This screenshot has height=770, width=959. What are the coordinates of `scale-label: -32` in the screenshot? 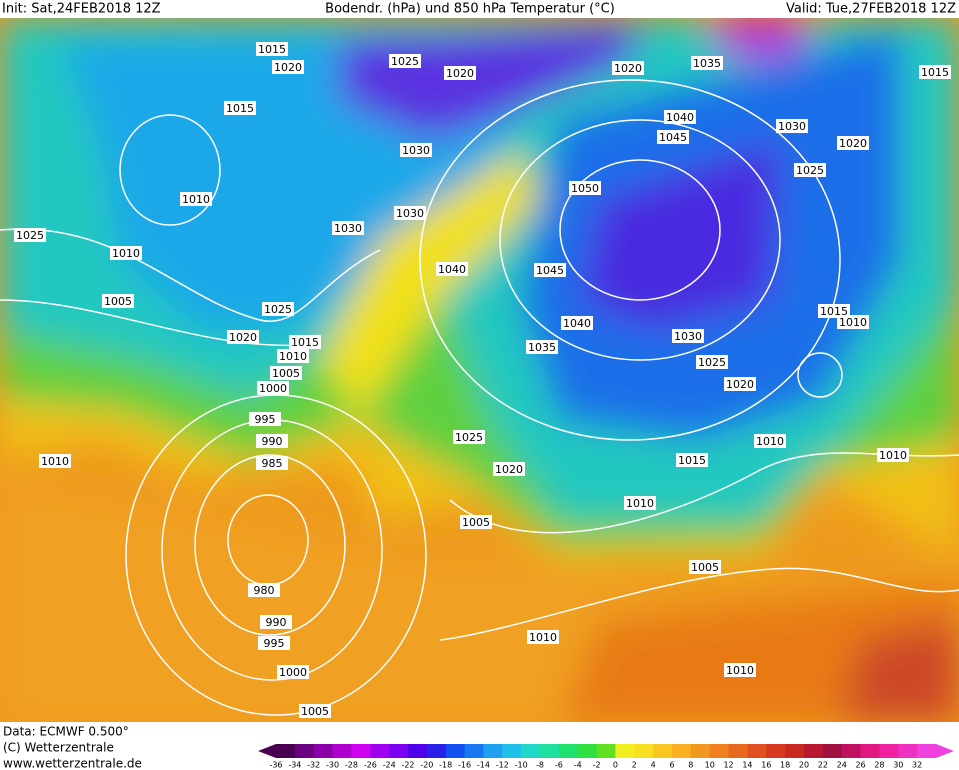 It's located at (313, 765).